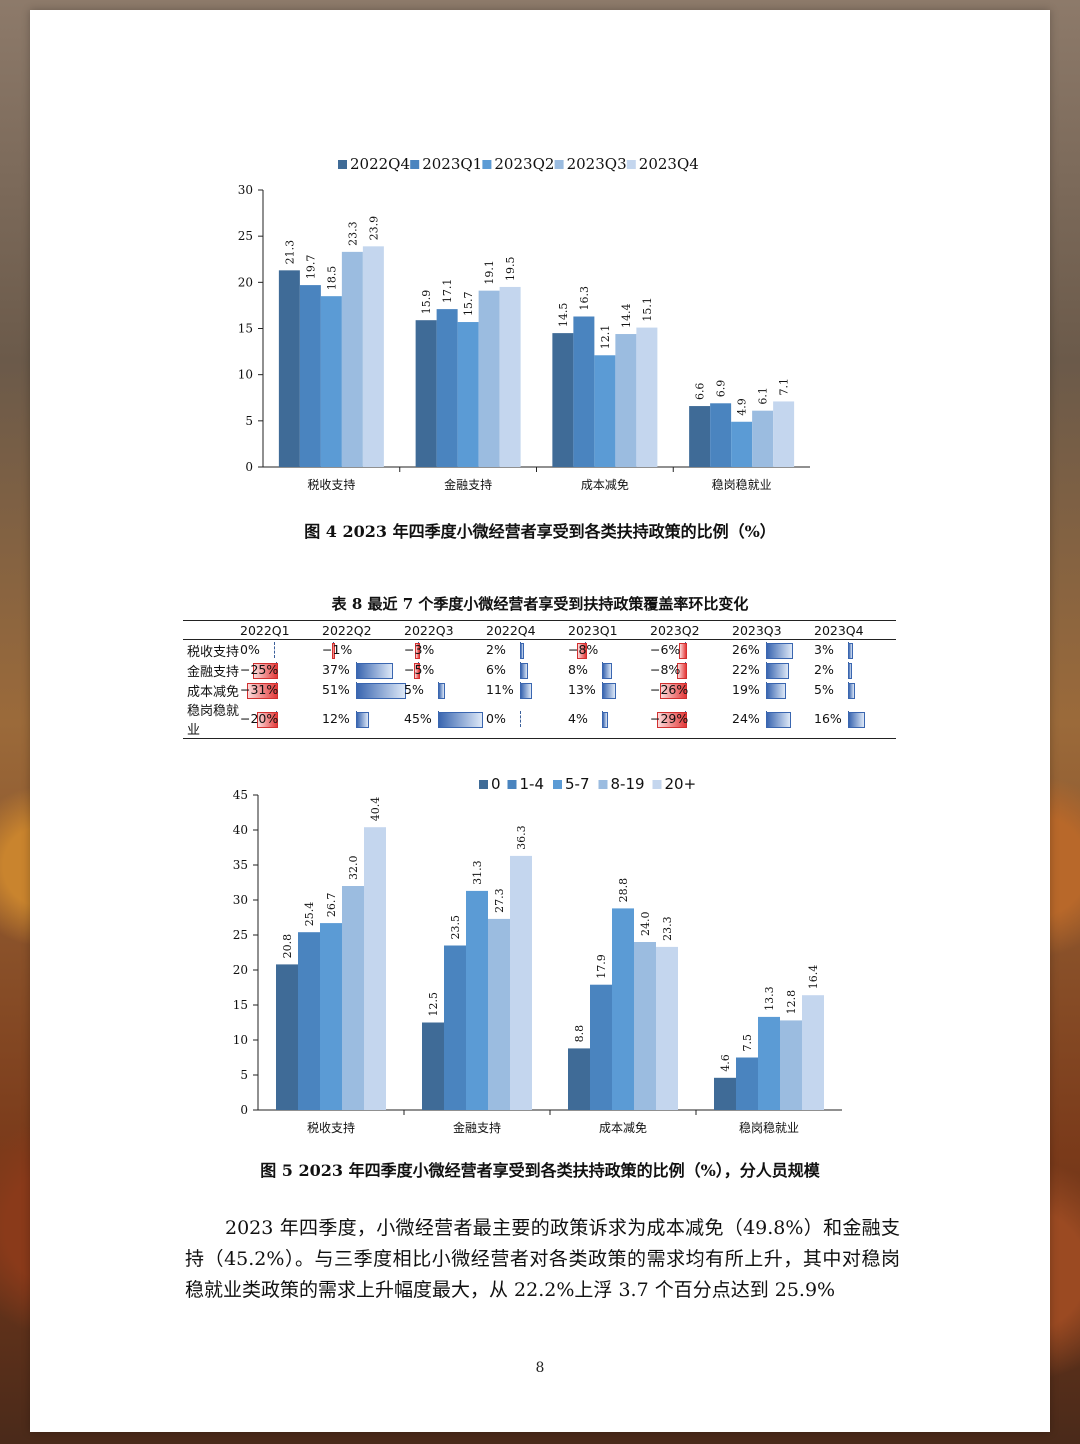 The height and width of the screenshot is (1444, 1080). Describe the element at coordinates (532, 784) in the screenshot. I see `legend-label: 1-4` at that location.